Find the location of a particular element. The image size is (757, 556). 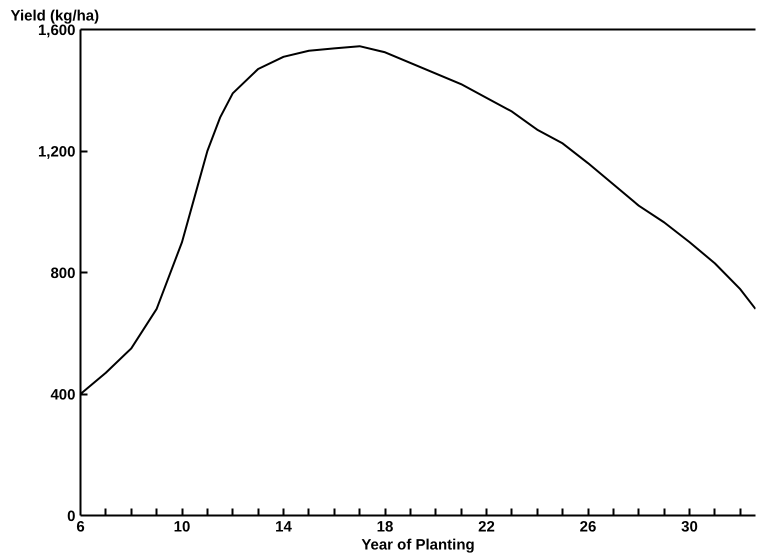

x-tick-label: 18 is located at coordinates (385, 527).